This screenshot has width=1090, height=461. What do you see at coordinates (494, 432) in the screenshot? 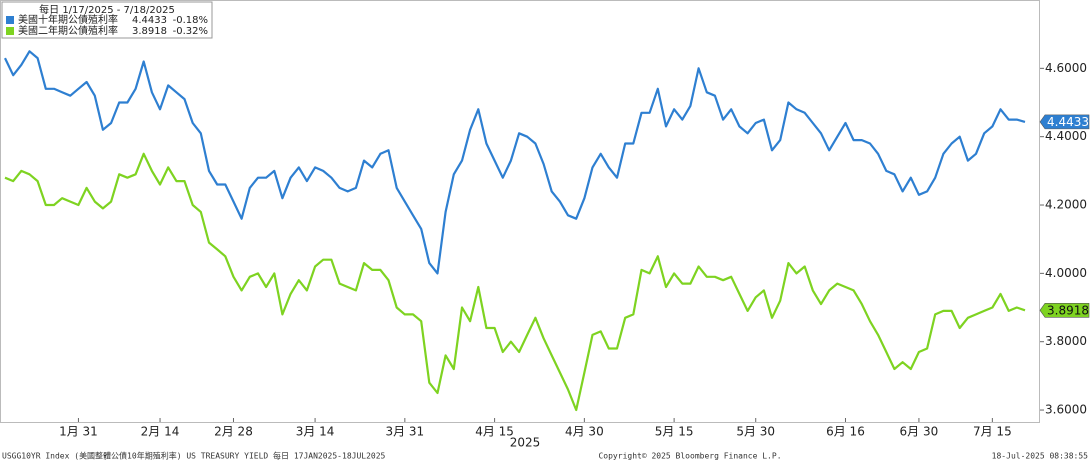
I see `x-tick-label: 4月 15` at bounding box center [494, 432].